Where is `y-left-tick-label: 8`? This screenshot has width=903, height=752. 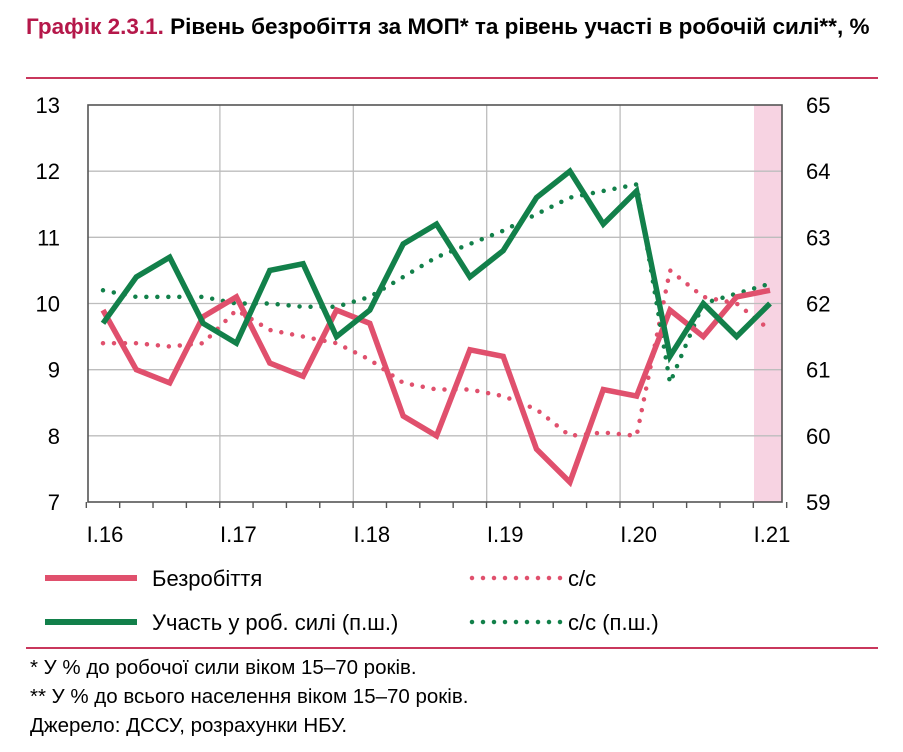
y-left-tick-label: 8 is located at coordinates (54, 436).